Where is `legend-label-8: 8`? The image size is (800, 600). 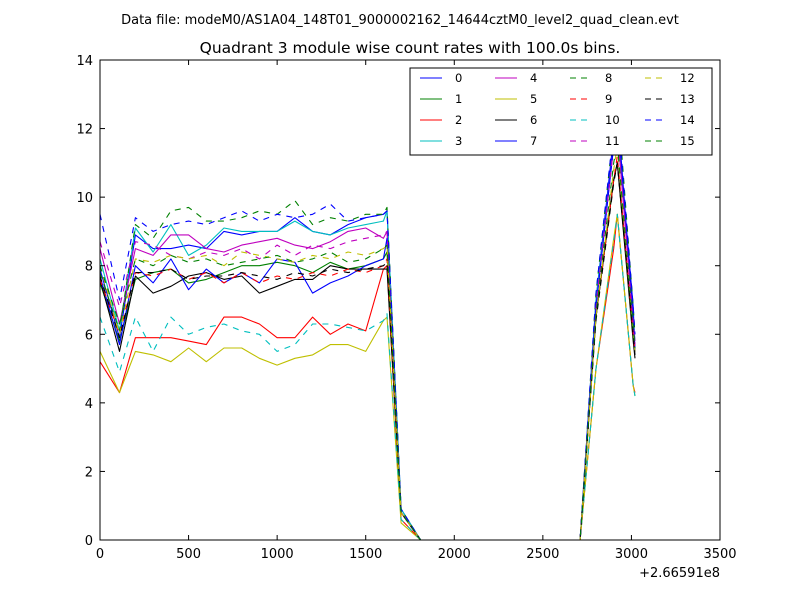
legend-label-8: 8 is located at coordinates (608, 78).